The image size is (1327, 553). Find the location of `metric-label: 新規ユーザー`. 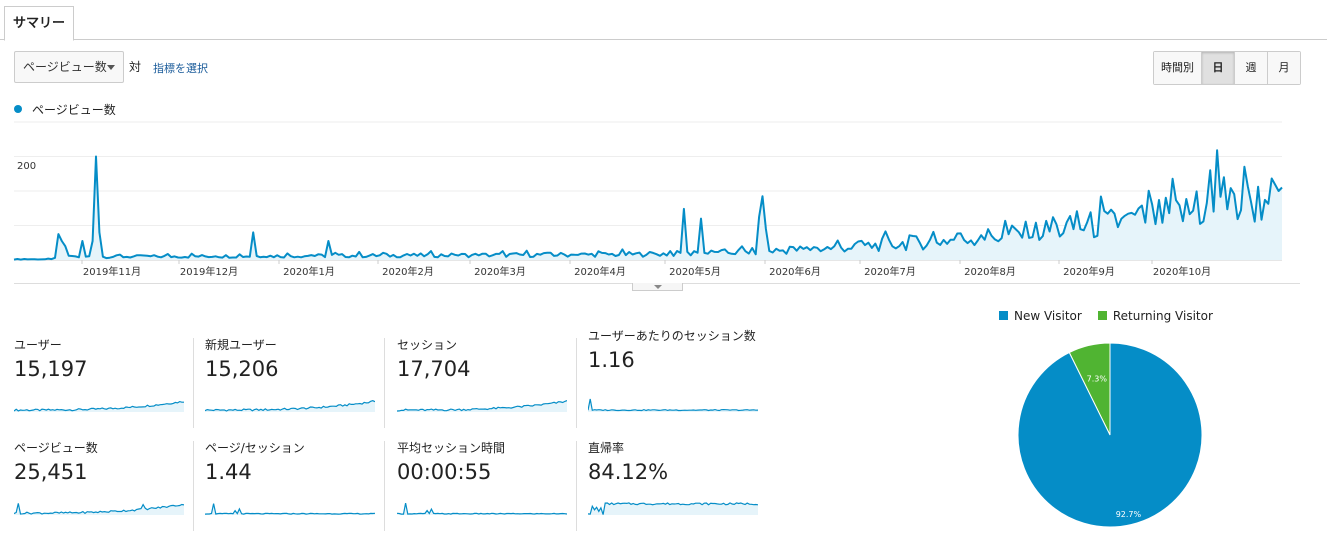

metric-label: 新規ユーザー is located at coordinates (241, 345).